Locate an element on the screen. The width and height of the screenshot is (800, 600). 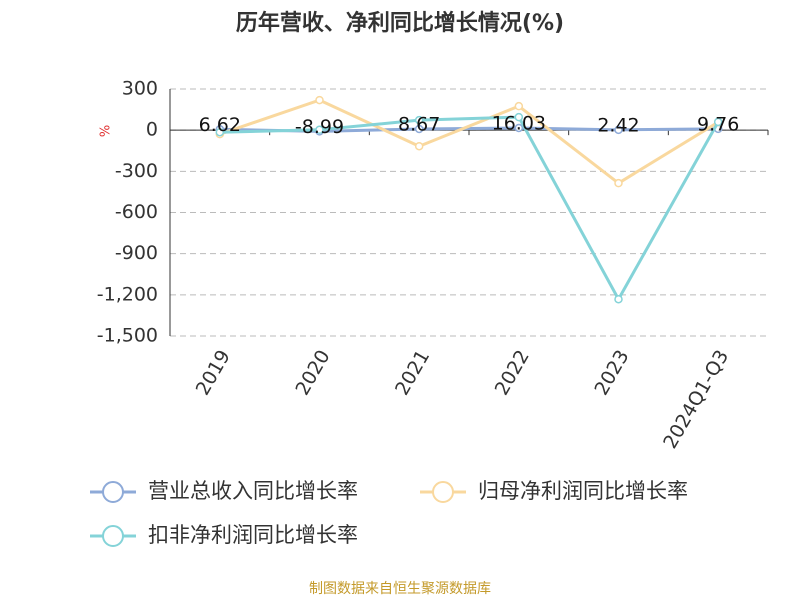
y-tick-label: 300 is located at coordinates (140, 89).